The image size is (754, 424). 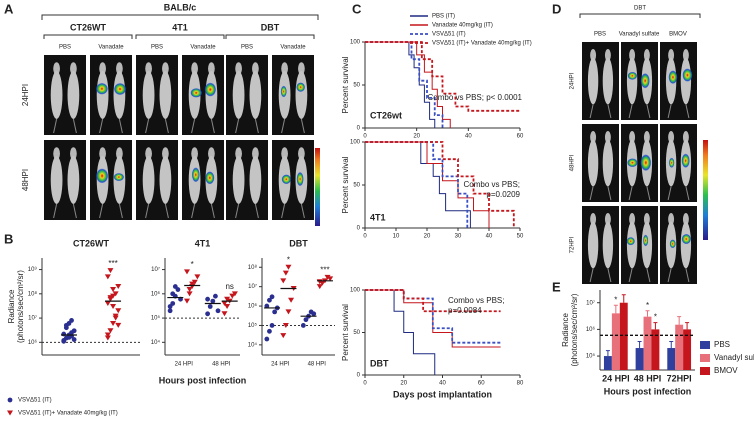 What do you see at coordinates (8, 238) in the screenshot?
I see `panel-label: B` at bounding box center [8, 238].